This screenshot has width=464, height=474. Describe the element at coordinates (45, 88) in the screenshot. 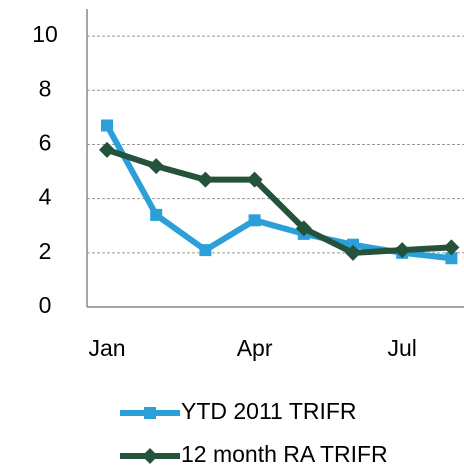

I see `y-tick-label: 8` at that location.